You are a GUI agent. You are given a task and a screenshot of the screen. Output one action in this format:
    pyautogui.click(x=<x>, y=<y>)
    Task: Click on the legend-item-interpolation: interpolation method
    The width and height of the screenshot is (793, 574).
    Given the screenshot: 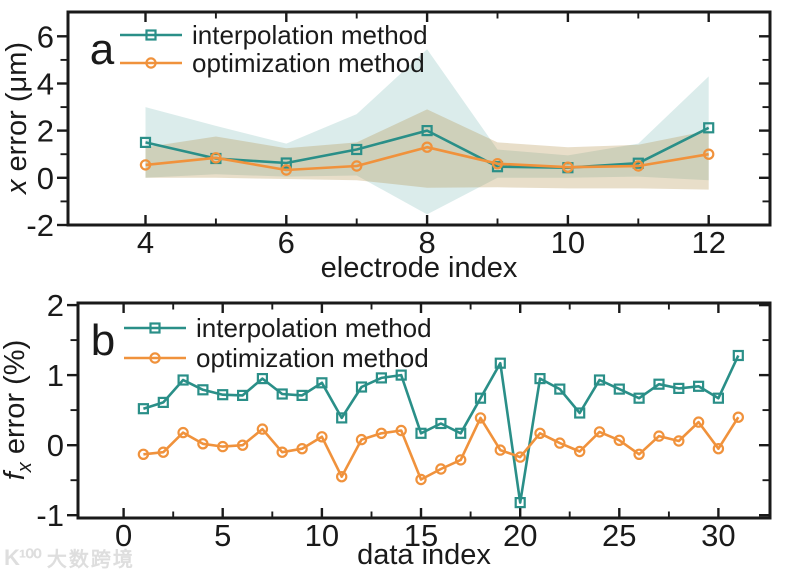 What is the action you would take?
    pyautogui.click(x=274, y=35)
    